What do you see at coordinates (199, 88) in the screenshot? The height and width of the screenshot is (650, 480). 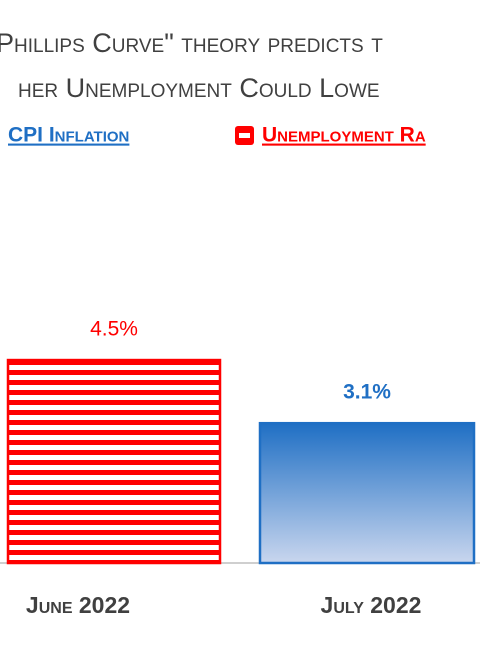 I see `chart-title: her Unemployment Could Lowe` at bounding box center [199, 88].